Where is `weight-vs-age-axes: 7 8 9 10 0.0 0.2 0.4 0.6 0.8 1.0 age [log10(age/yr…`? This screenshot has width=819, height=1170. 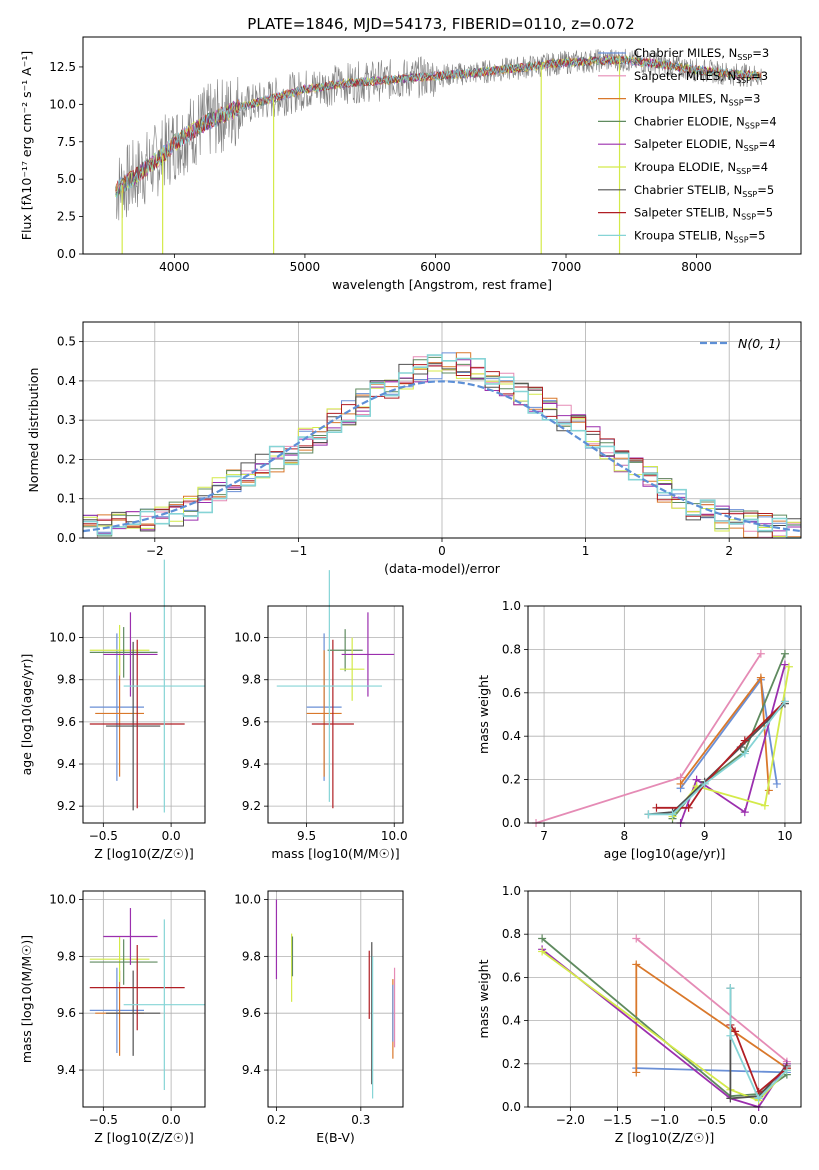 weight-vs-age-axes: 7 8 9 10 0.0 0.2 0.4 0.6 0.8 1.0 age [log10(age/yr… is located at coordinates (639, 730).